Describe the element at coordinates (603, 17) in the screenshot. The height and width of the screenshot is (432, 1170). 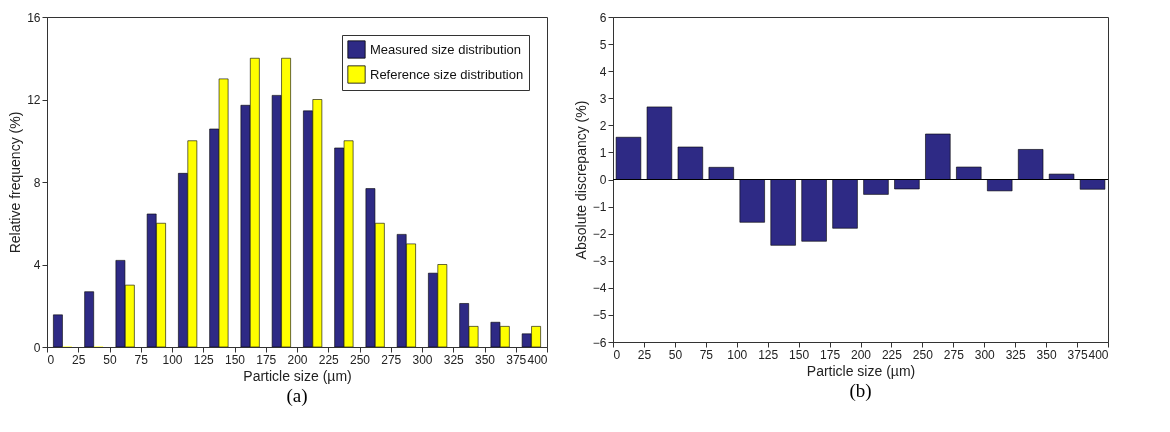
I see `y-tick-label: 6` at that location.